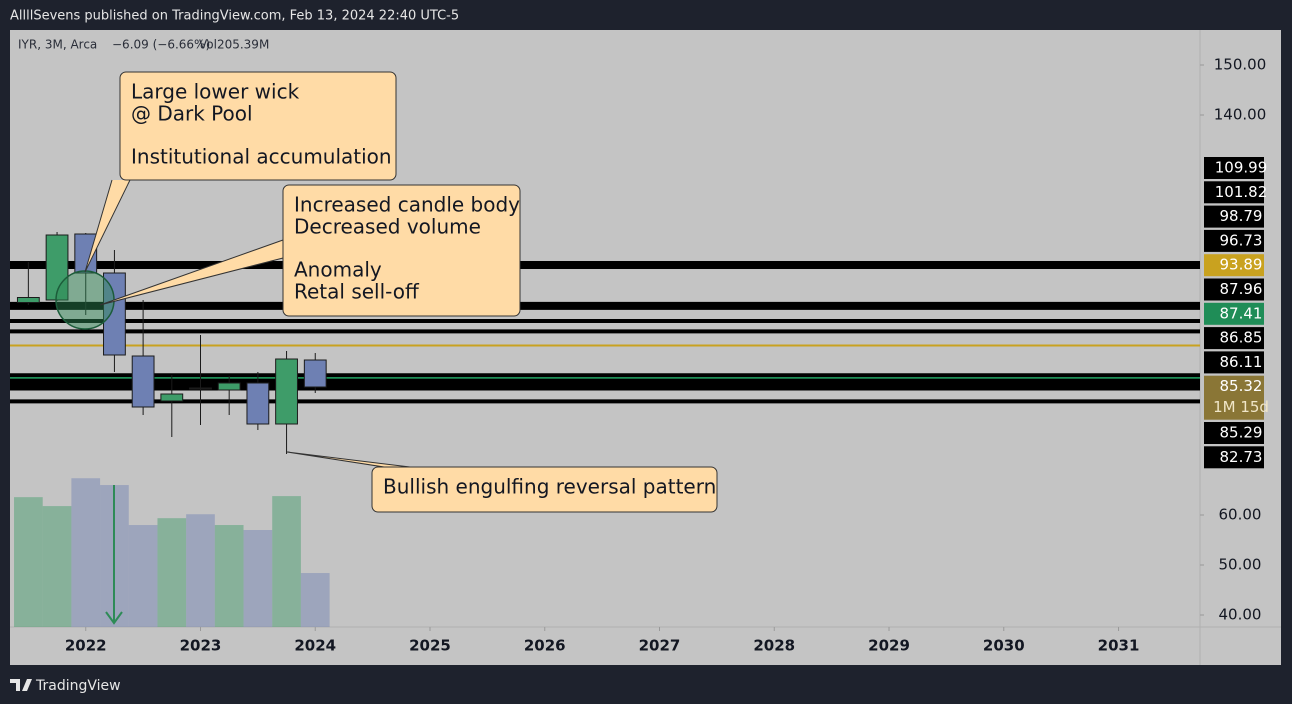  What do you see at coordinates (1241, 168) in the screenshot?
I see `price-label: 109.99` at bounding box center [1241, 168].